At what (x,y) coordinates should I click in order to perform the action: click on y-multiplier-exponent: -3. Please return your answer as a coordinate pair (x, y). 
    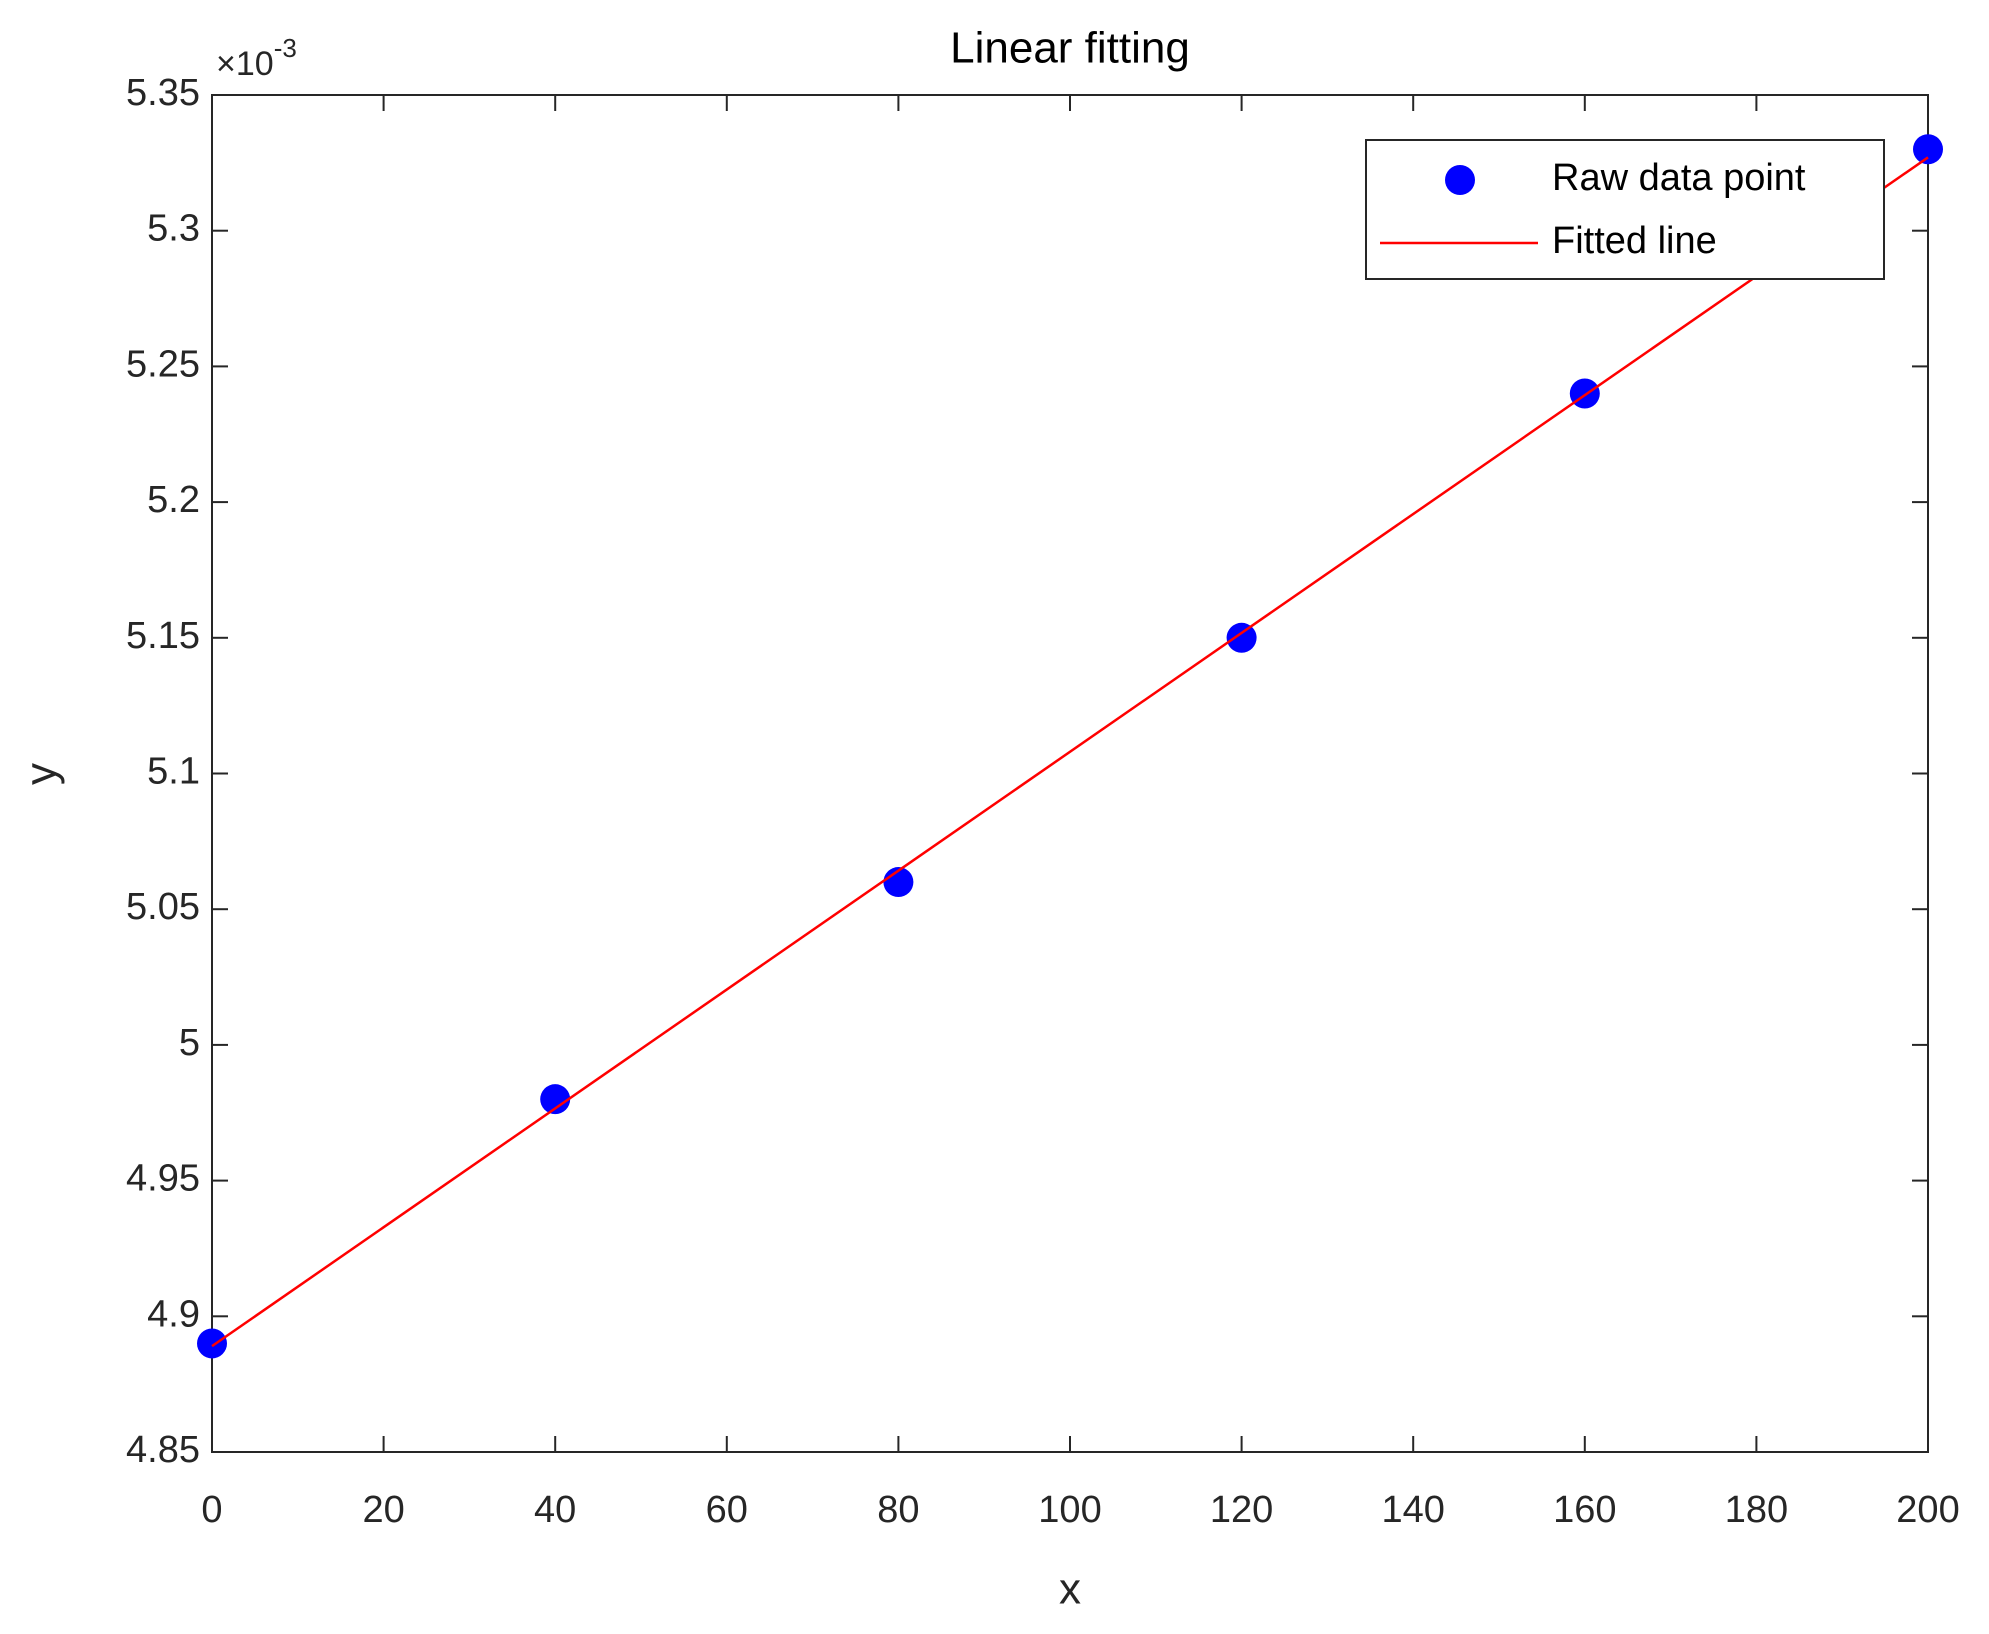
    Looking at the image, I should click on (285, 48).